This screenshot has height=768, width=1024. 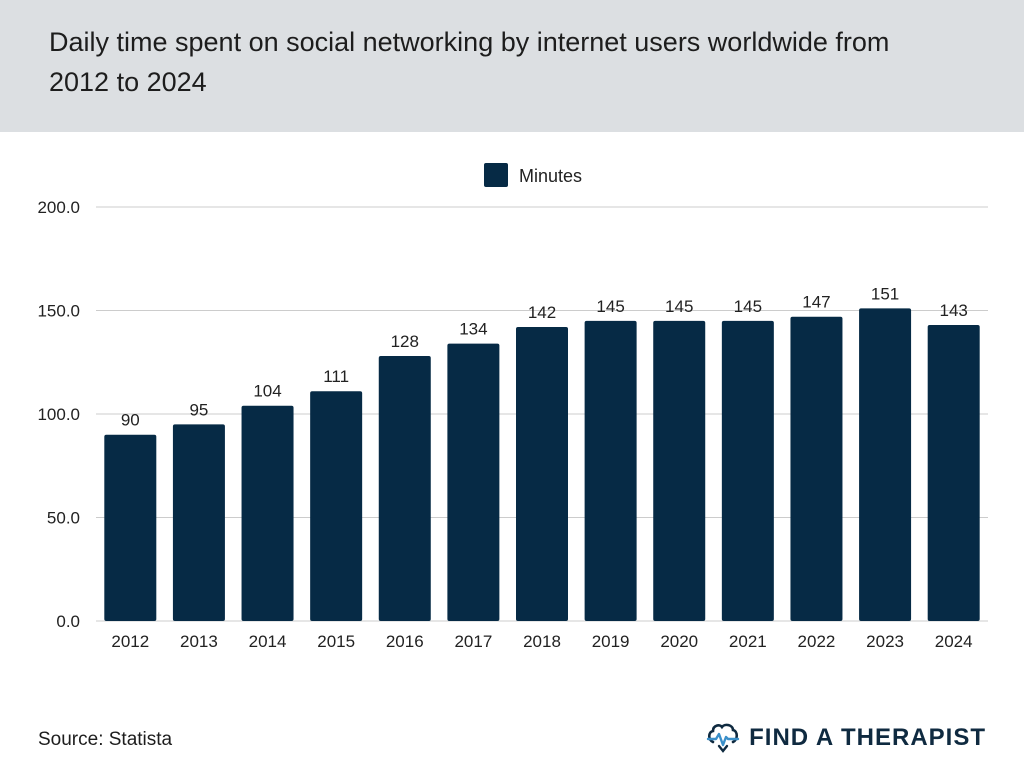 I want to click on x-tick-label: 2021, so click(x=748, y=641).